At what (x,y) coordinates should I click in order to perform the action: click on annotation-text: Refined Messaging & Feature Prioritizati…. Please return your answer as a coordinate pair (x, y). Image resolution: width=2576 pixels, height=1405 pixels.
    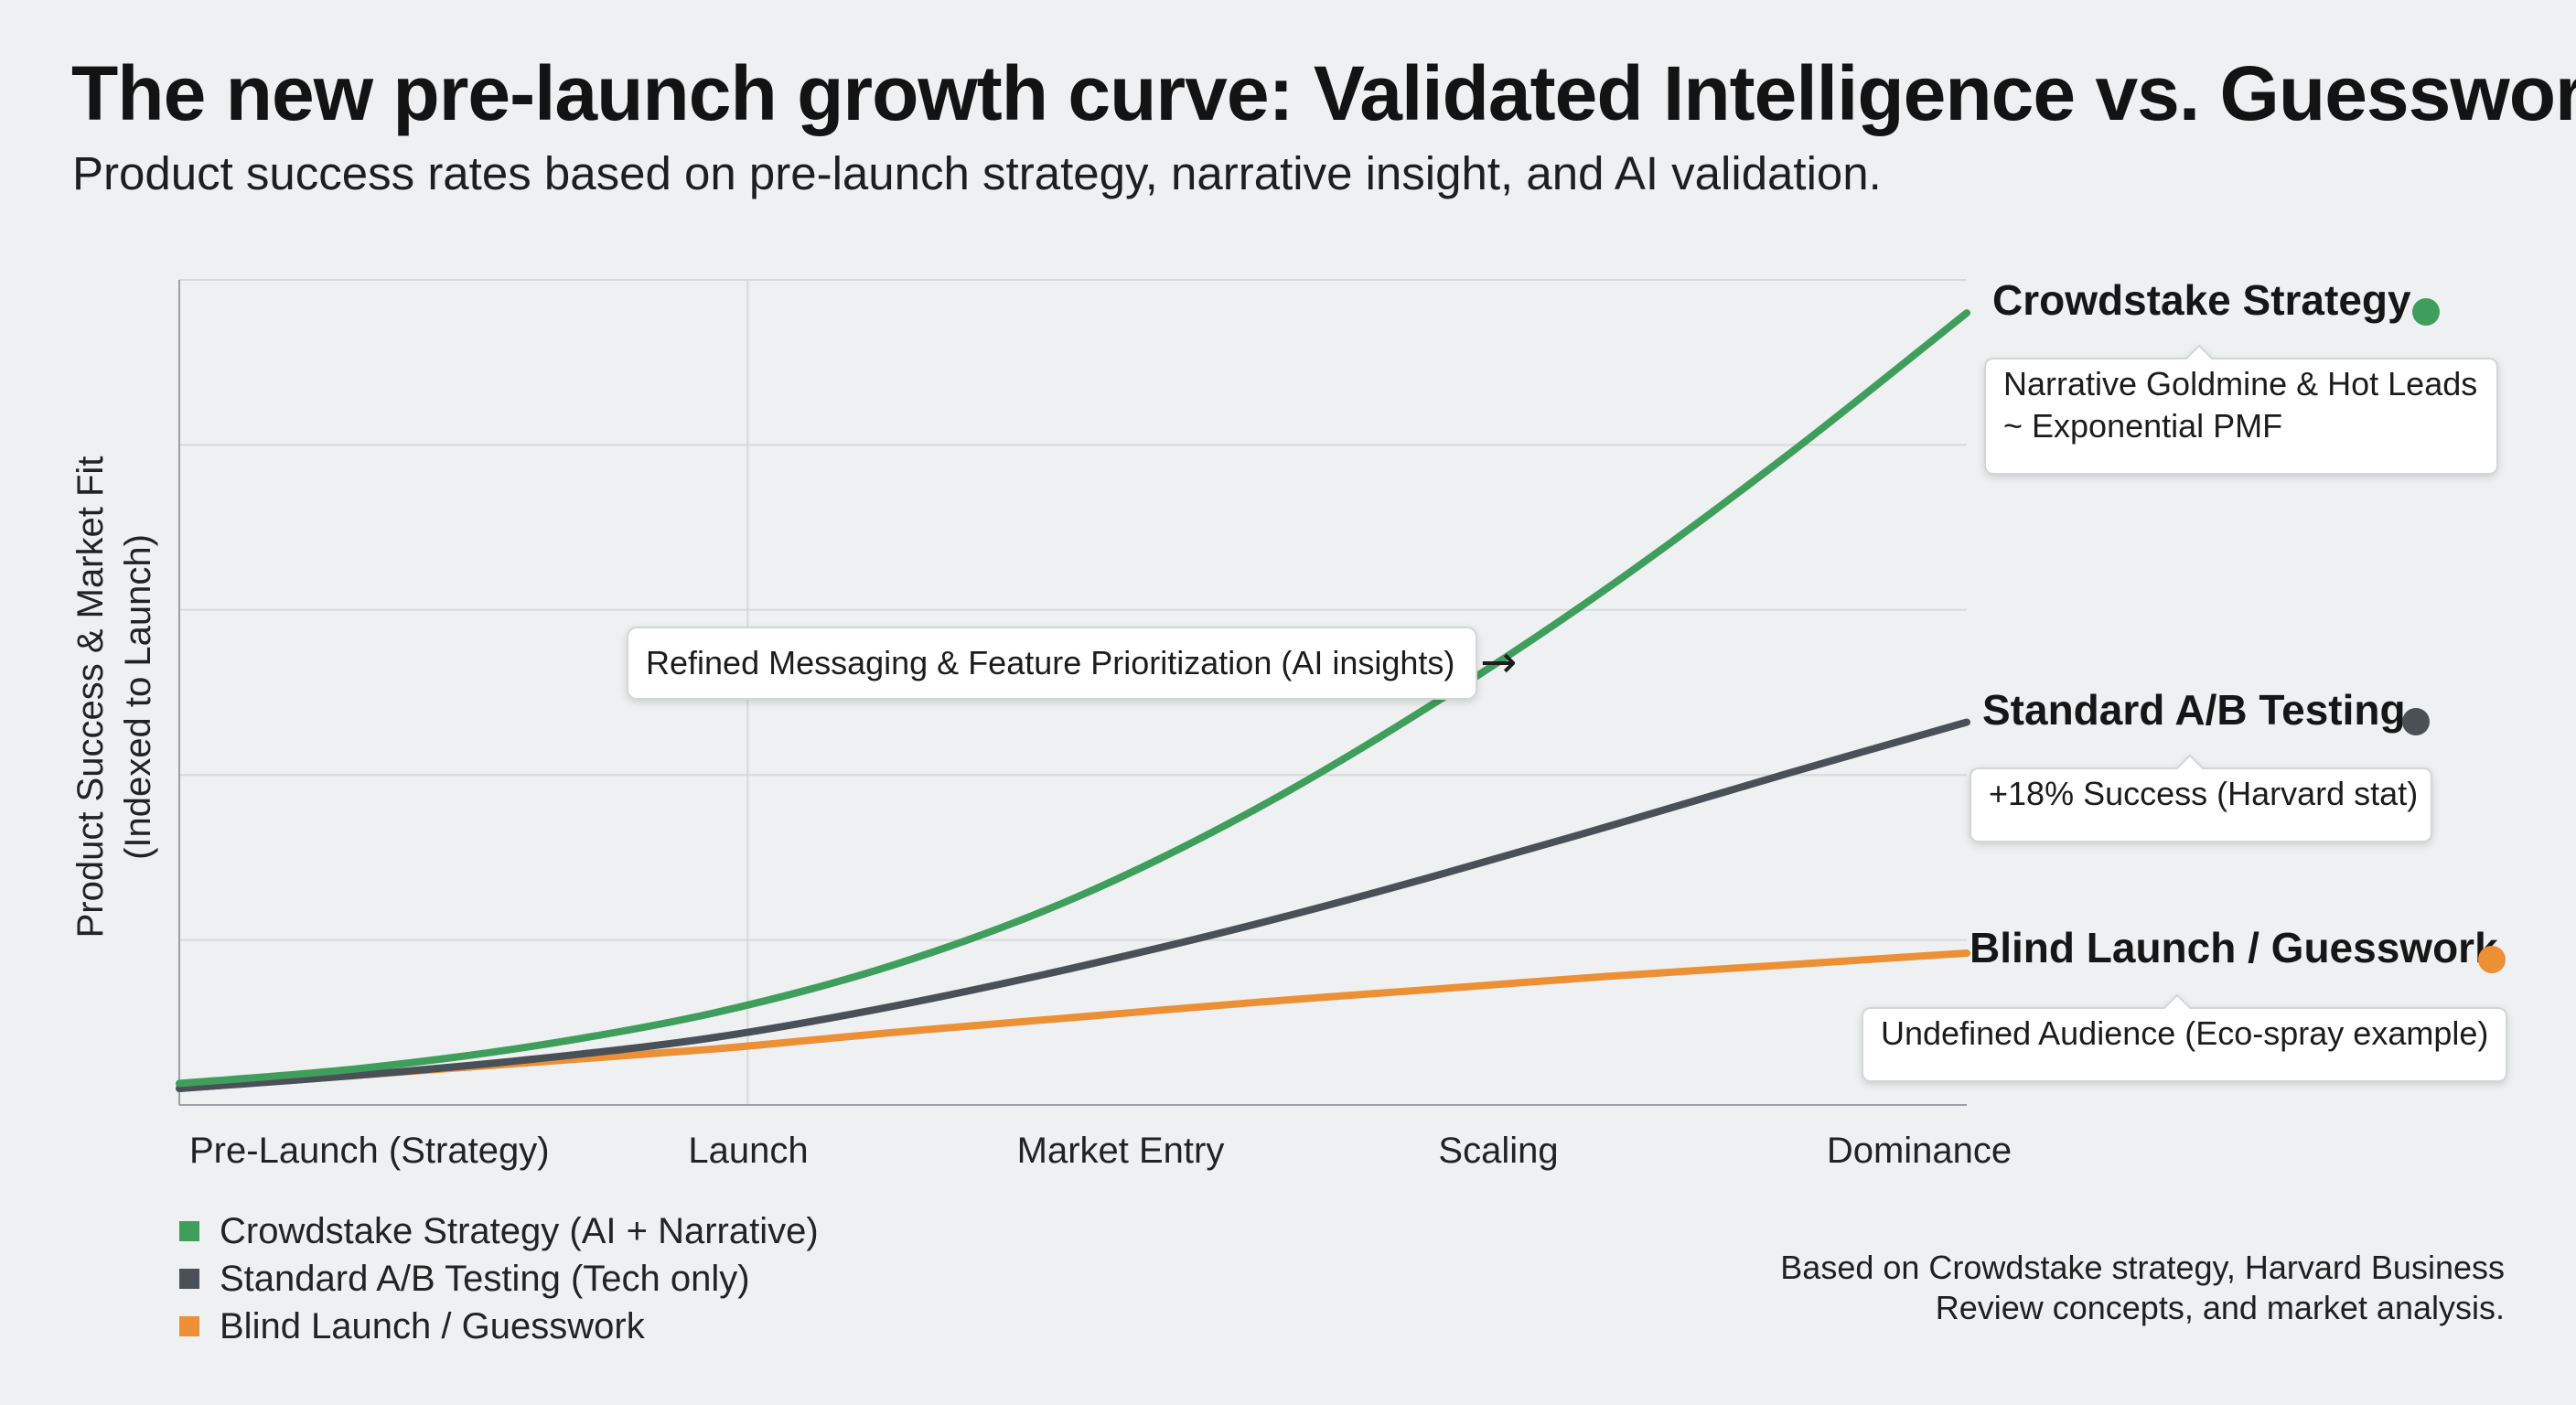
    Looking at the image, I should click on (1050, 662).